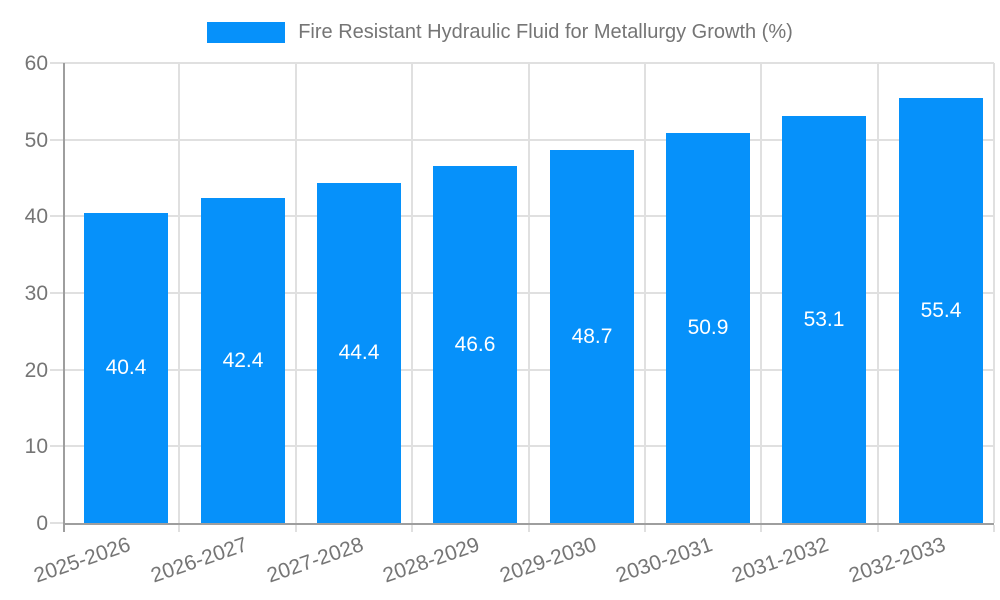 This screenshot has width=1000, height=600. I want to click on bar-value-label: 42.4, so click(243, 360).